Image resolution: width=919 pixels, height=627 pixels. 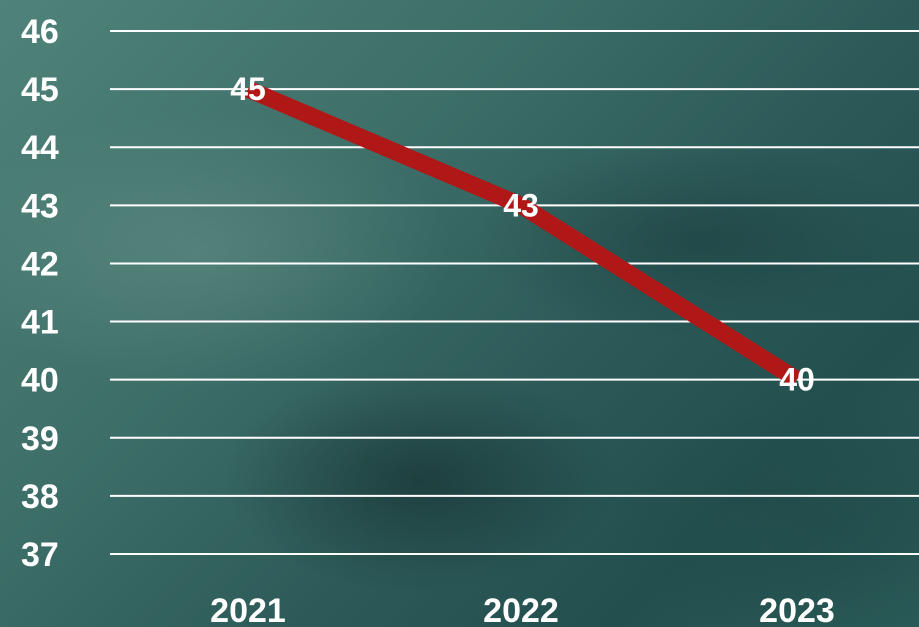 What do you see at coordinates (40, 323) in the screenshot?
I see `y-tick-label: 41` at bounding box center [40, 323].